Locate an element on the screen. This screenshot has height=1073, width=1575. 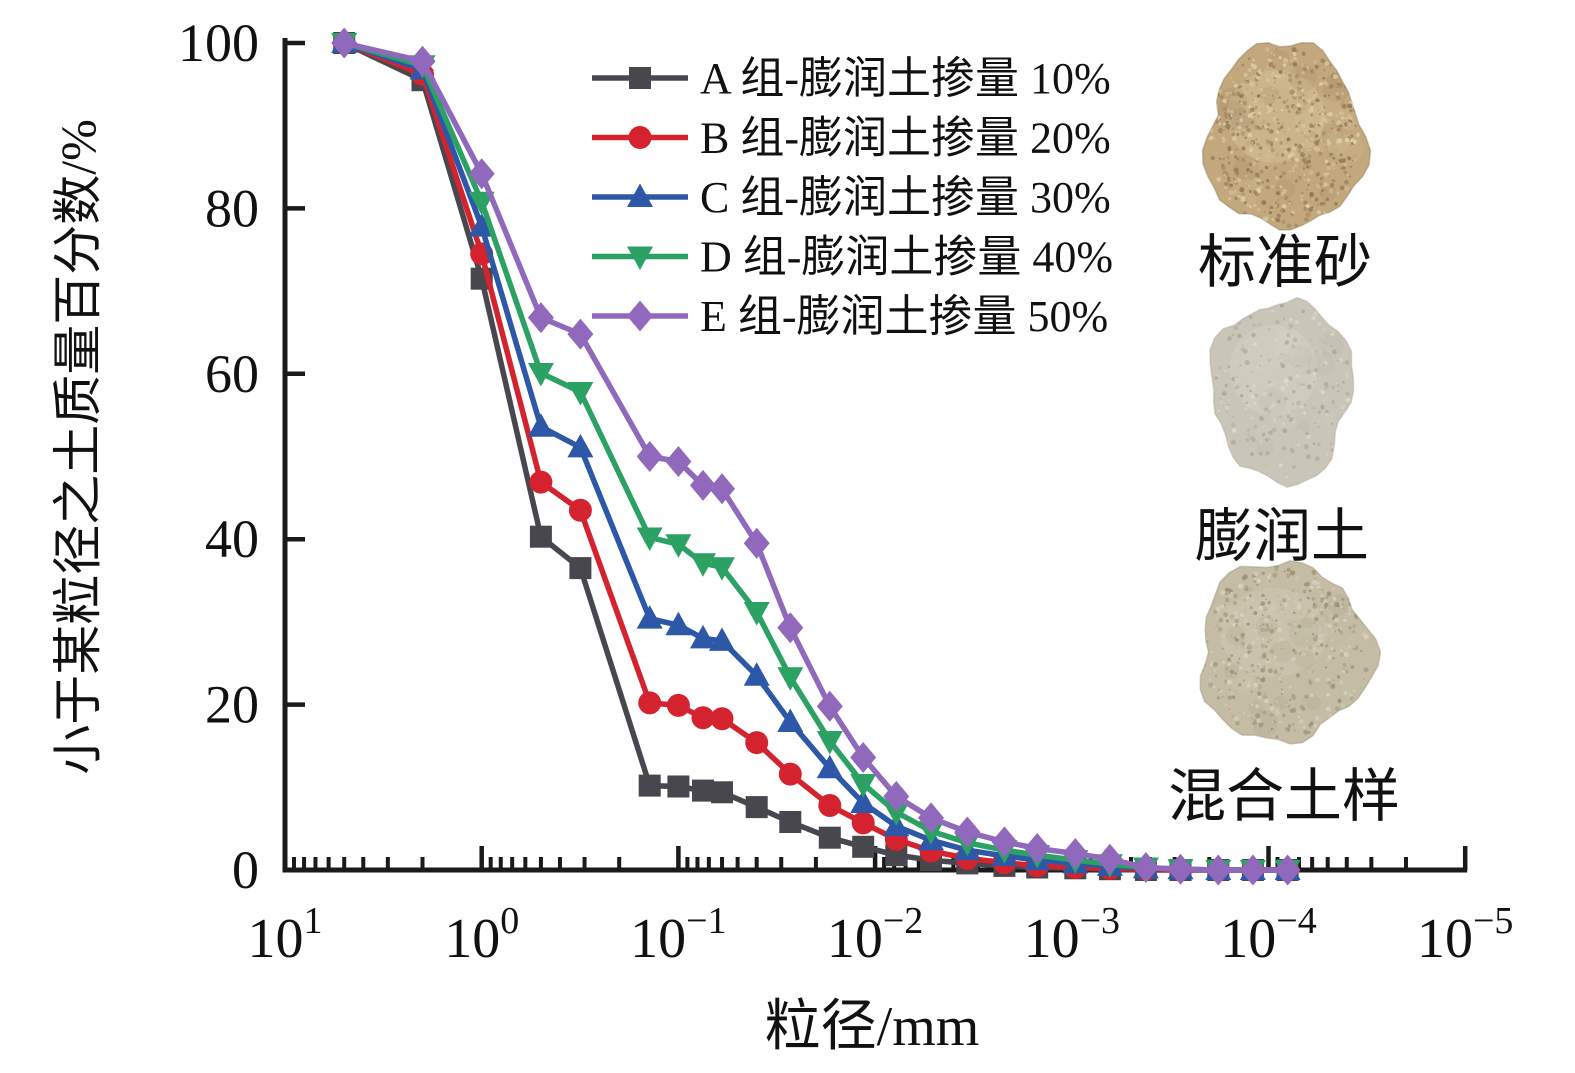
y-tick-label: 0 is located at coordinates (245, 870).